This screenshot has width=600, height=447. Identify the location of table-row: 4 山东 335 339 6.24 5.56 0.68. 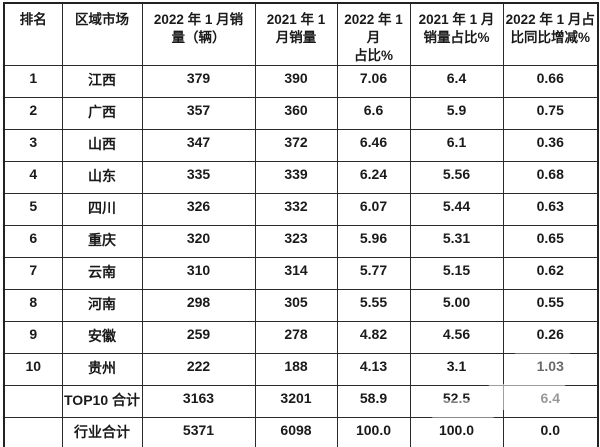
(301, 177).